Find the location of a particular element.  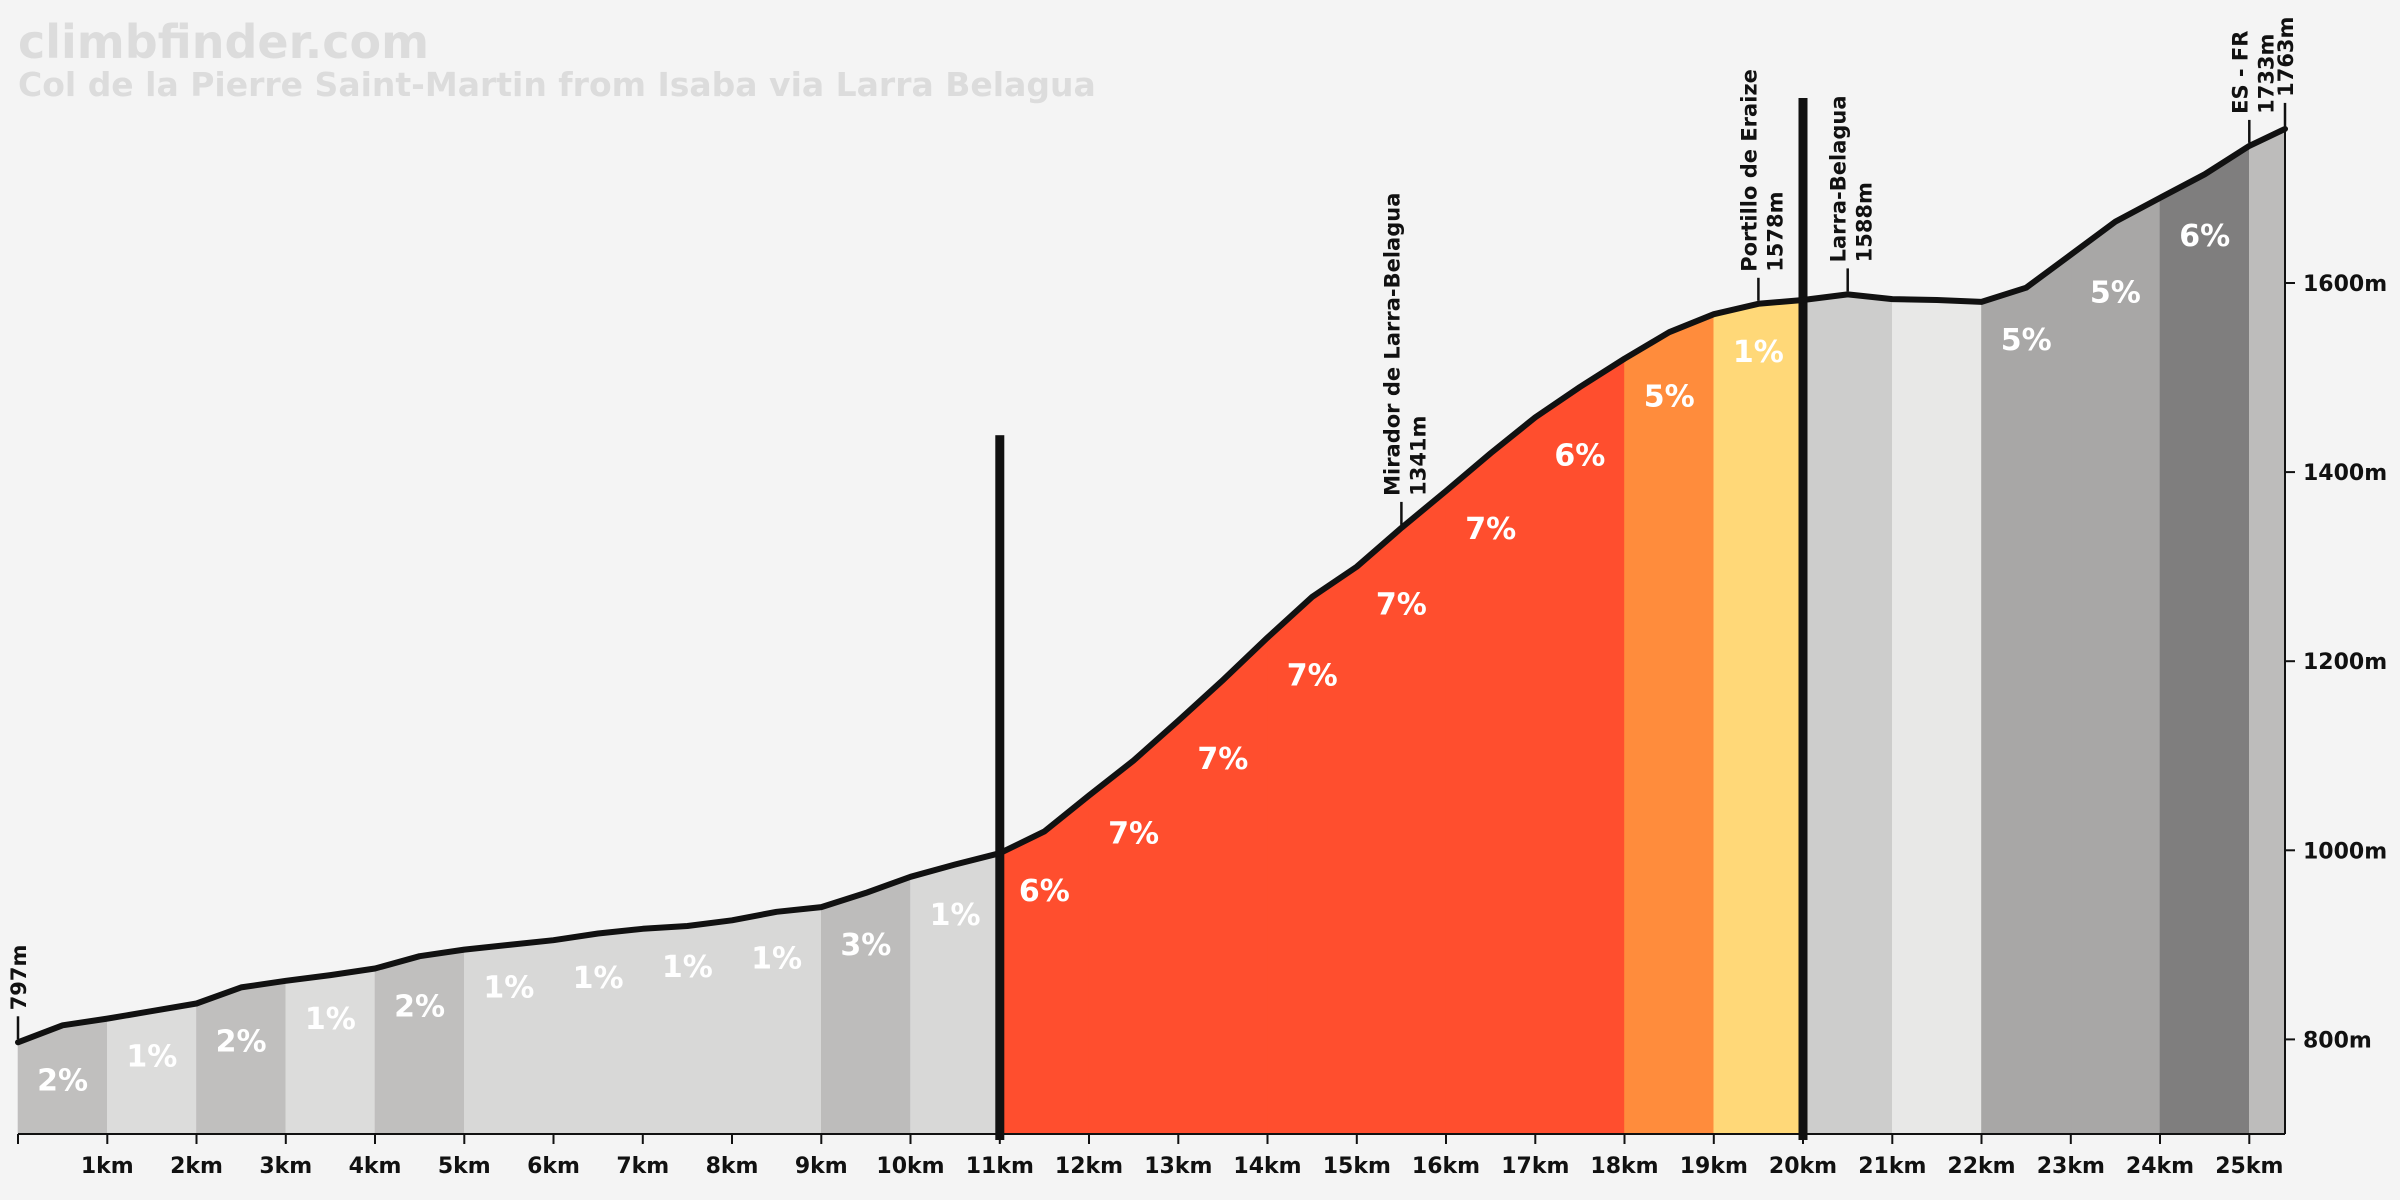

waypoint-label: 1763m is located at coordinates (2286, 57).